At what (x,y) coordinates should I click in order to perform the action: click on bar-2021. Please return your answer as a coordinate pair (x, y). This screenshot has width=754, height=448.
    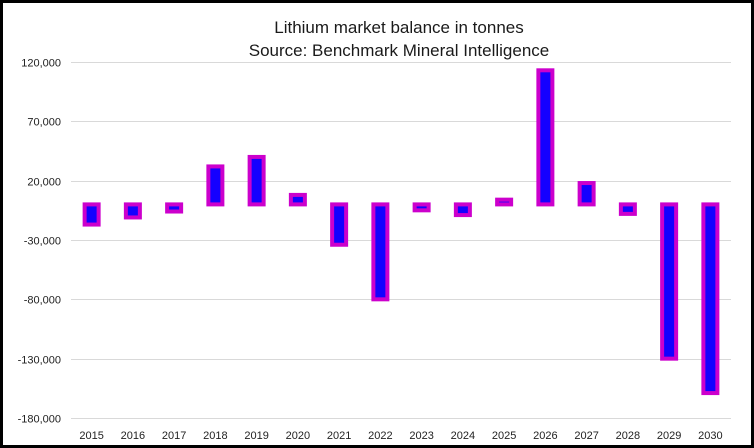
    Looking at the image, I should click on (339, 224).